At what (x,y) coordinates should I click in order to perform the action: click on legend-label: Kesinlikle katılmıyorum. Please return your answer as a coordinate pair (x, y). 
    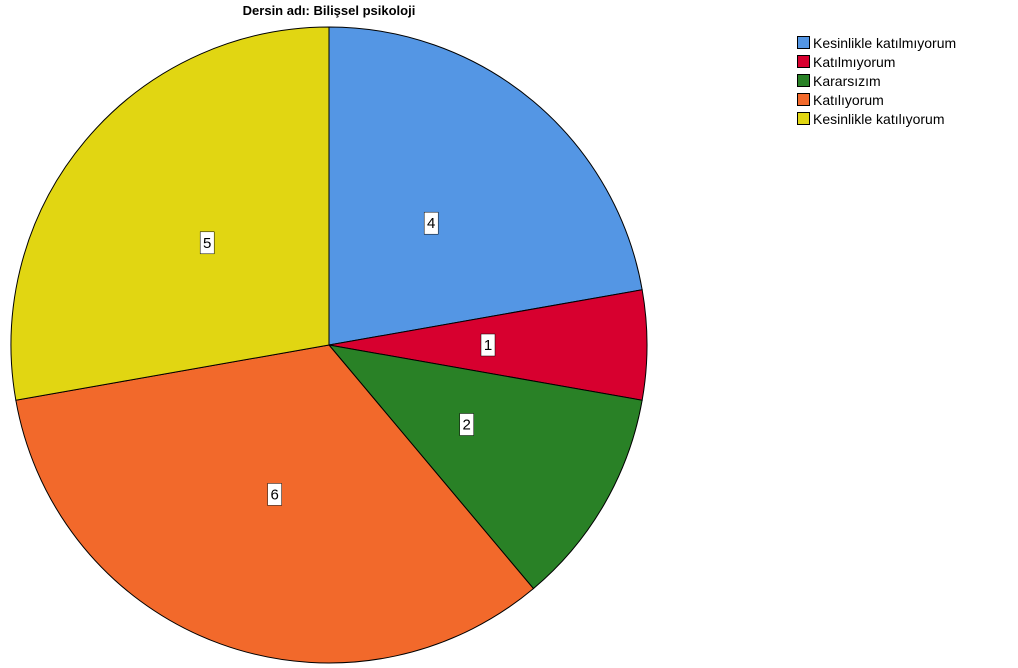
    Looking at the image, I should click on (885, 42).